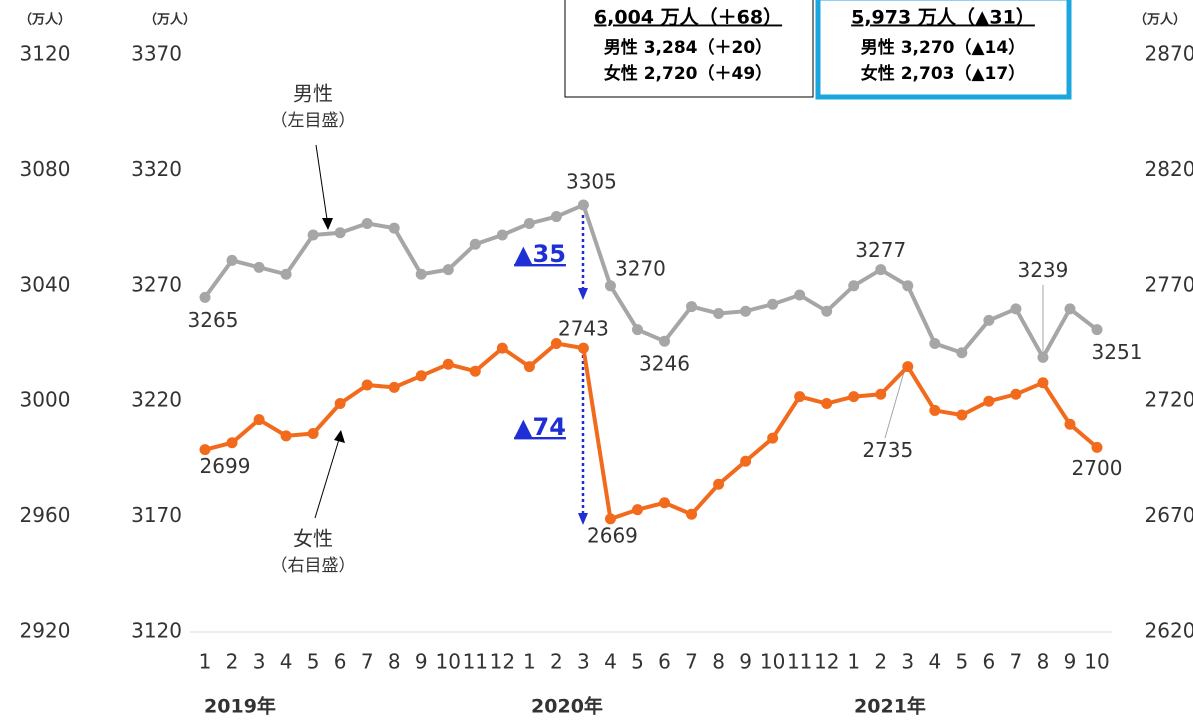 The image size is (1193, 721). I want to click on value-label: 3239, so click(1042, 270).